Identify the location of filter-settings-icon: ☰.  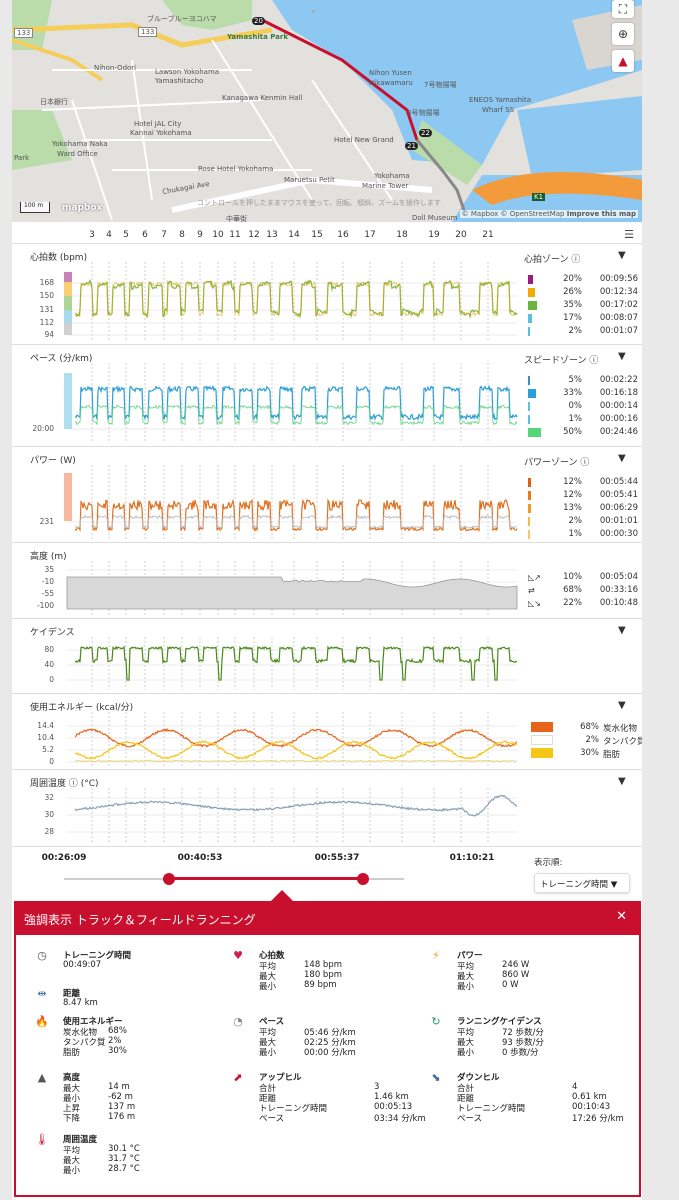
(629, 234).